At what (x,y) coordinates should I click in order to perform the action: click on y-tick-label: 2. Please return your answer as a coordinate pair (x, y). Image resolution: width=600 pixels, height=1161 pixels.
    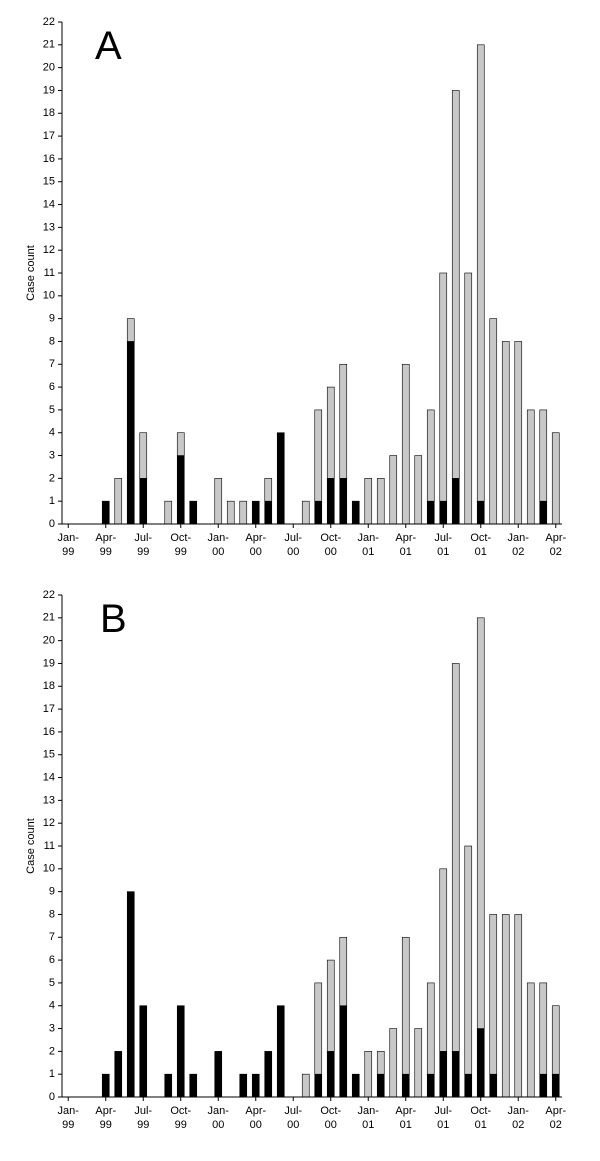
    Looking at the image, I should click on (52, 478).